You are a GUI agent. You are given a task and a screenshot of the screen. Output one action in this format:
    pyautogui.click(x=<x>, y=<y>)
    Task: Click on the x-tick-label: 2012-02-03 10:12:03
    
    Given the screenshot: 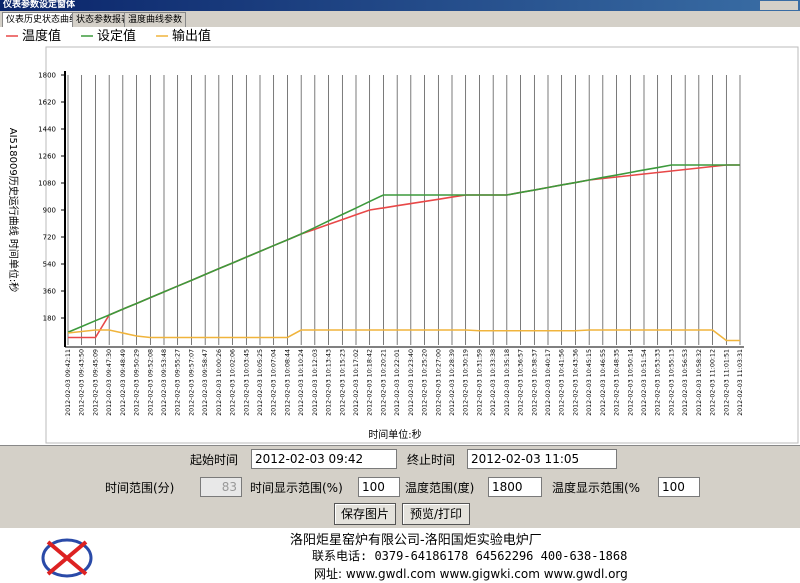 What is the action you would take?
    pyautogui.click(x=315, y=382)
    